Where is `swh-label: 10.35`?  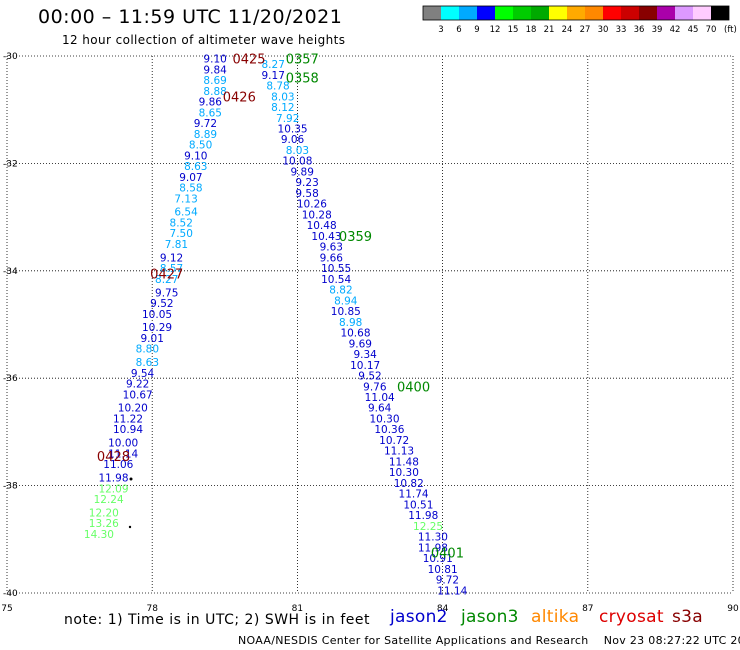 swh-label: 10.35 is located at coordinates (293, 129).